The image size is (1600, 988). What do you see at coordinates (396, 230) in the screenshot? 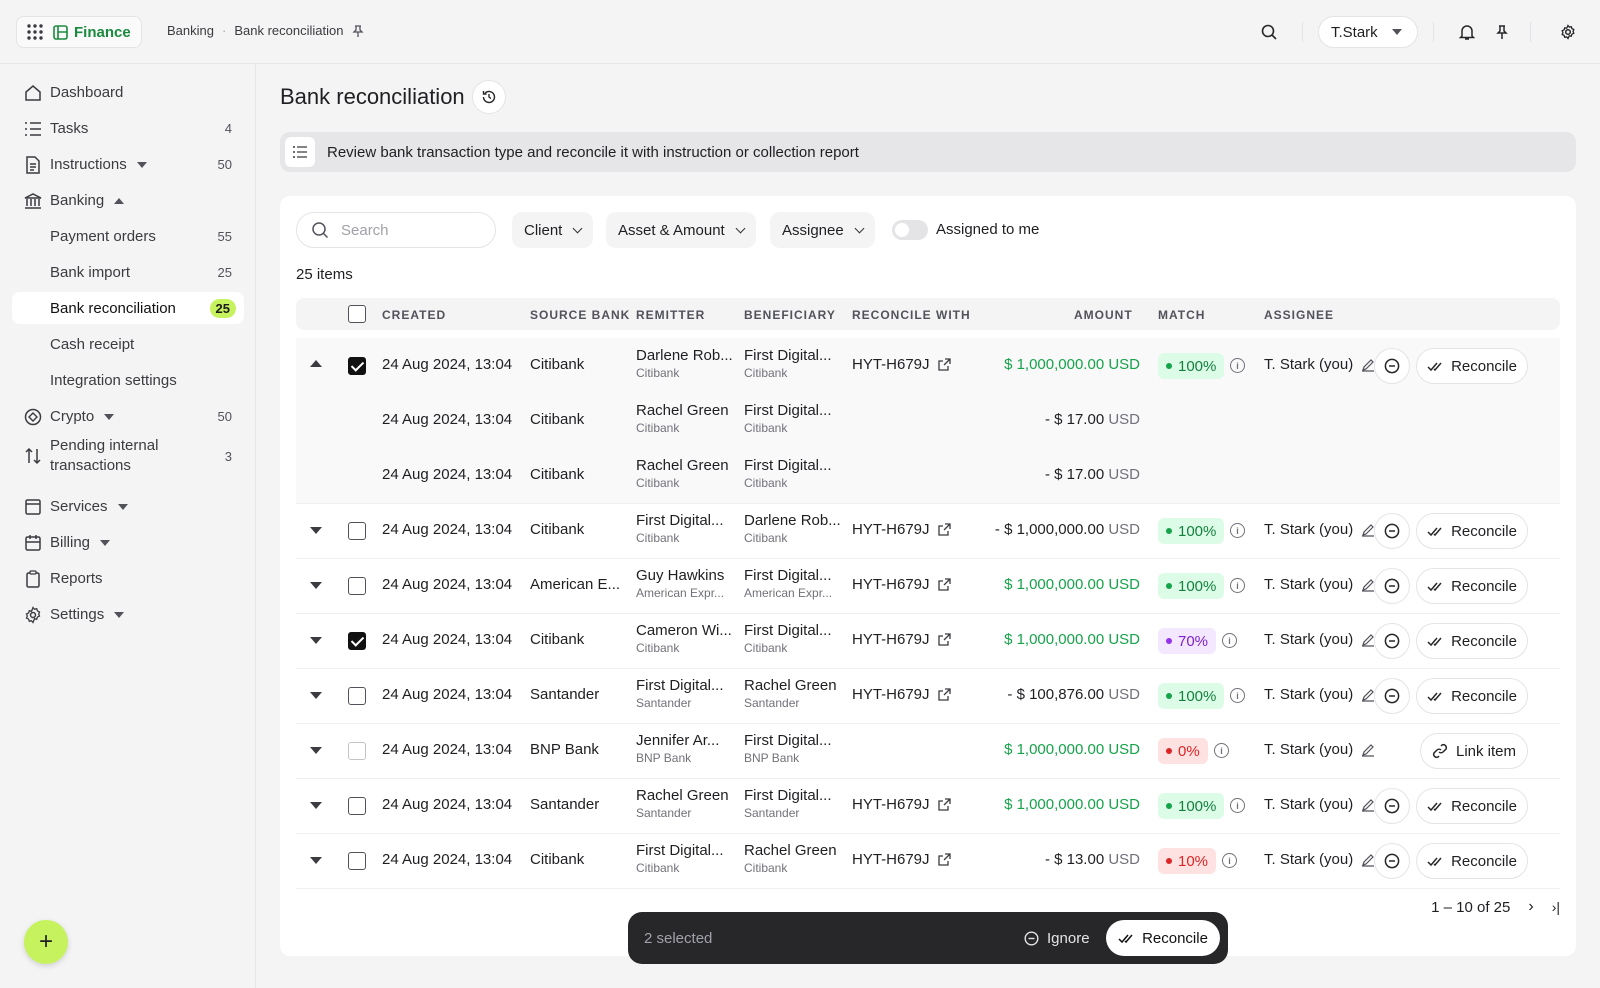
I see `search-input: Search` at bounding box center [396, 230].